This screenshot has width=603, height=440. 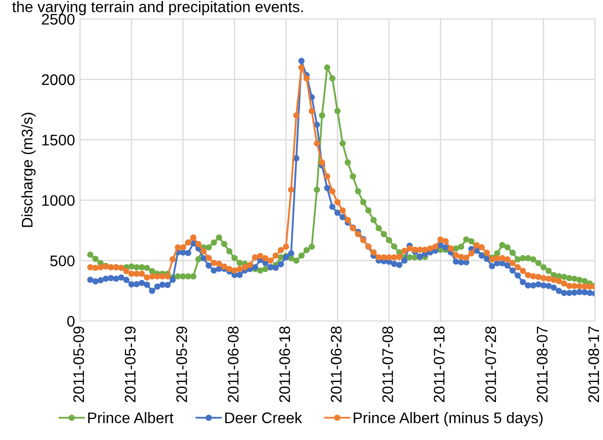 What do you see at coordinates (336, 364) in the screenshot?
I see `x-tick-label: 2011-06-28` at bounding box center [336, 364].